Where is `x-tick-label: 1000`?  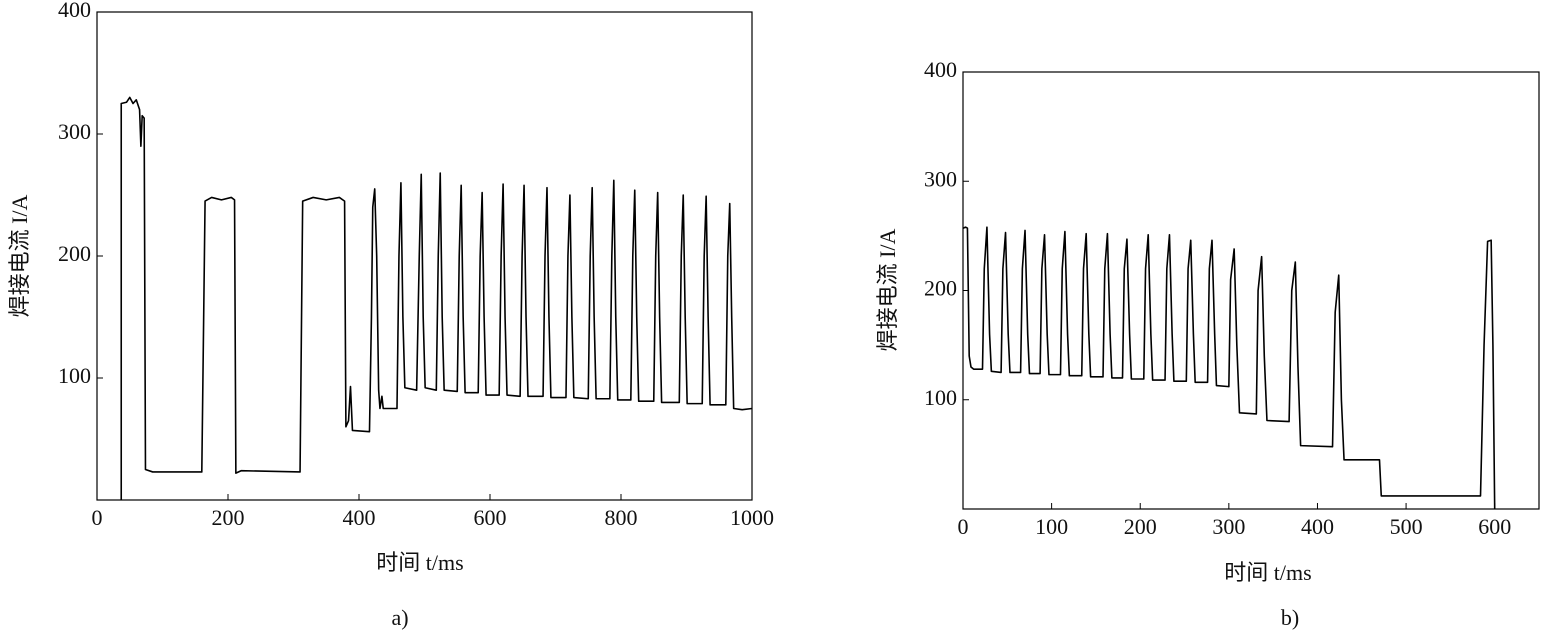
x-tick-label: 1000 is located at coordinates (752, 517).